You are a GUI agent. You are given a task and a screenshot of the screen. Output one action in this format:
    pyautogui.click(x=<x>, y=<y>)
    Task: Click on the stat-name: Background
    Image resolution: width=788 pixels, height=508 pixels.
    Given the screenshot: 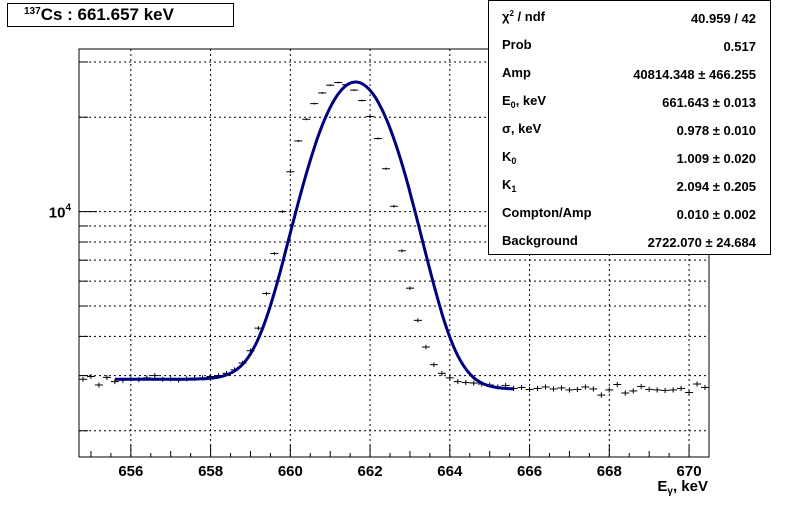 What is the action you would take?
    pyautogui.click(x=540, y=240)
    